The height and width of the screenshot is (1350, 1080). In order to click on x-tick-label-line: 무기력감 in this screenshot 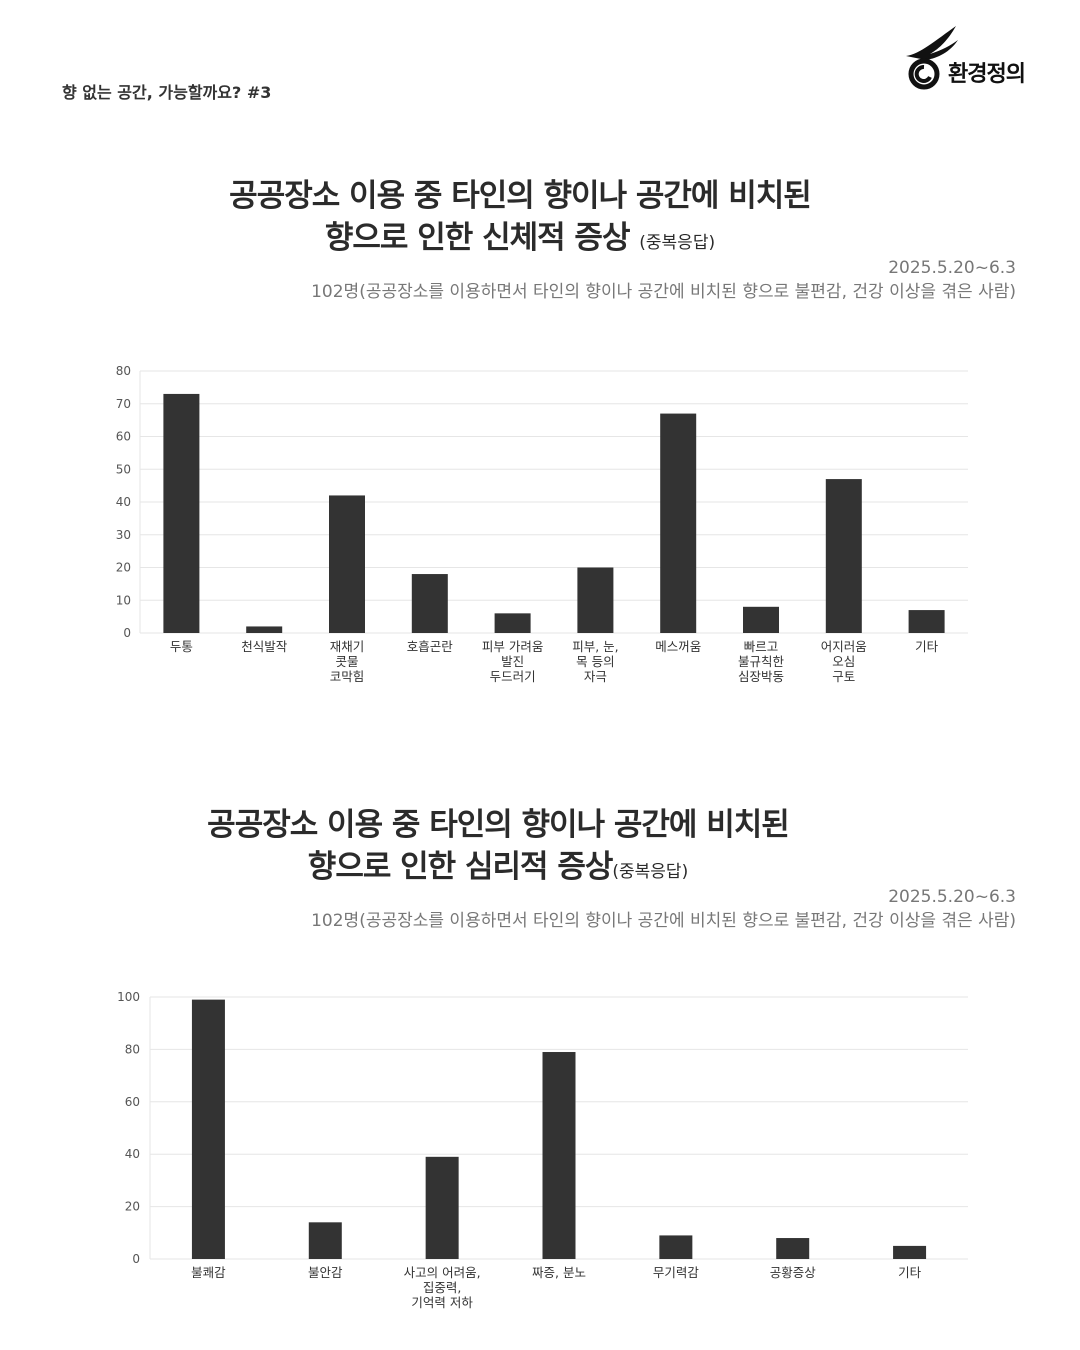, I will do `click(676, 1272)`.